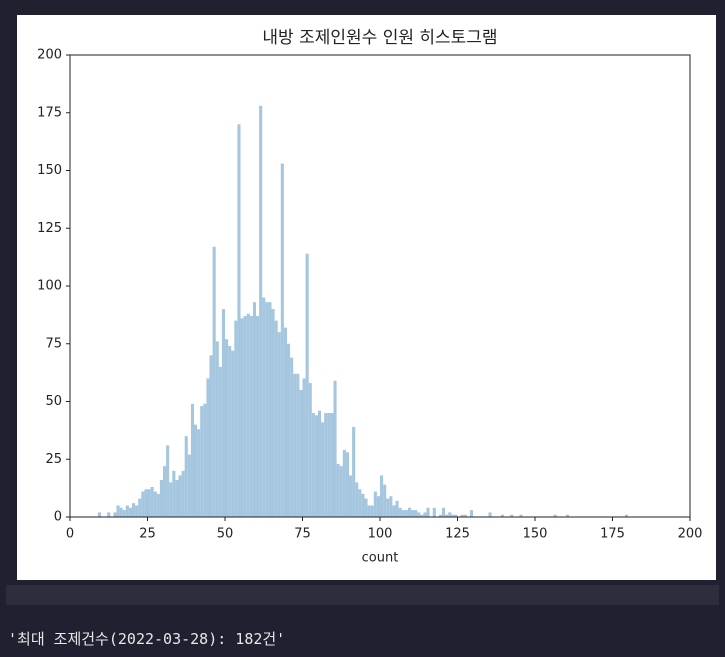  Describe the element at coordinates (53, 401) in the screenshot. I see `y-tick-label: 50` at that location.